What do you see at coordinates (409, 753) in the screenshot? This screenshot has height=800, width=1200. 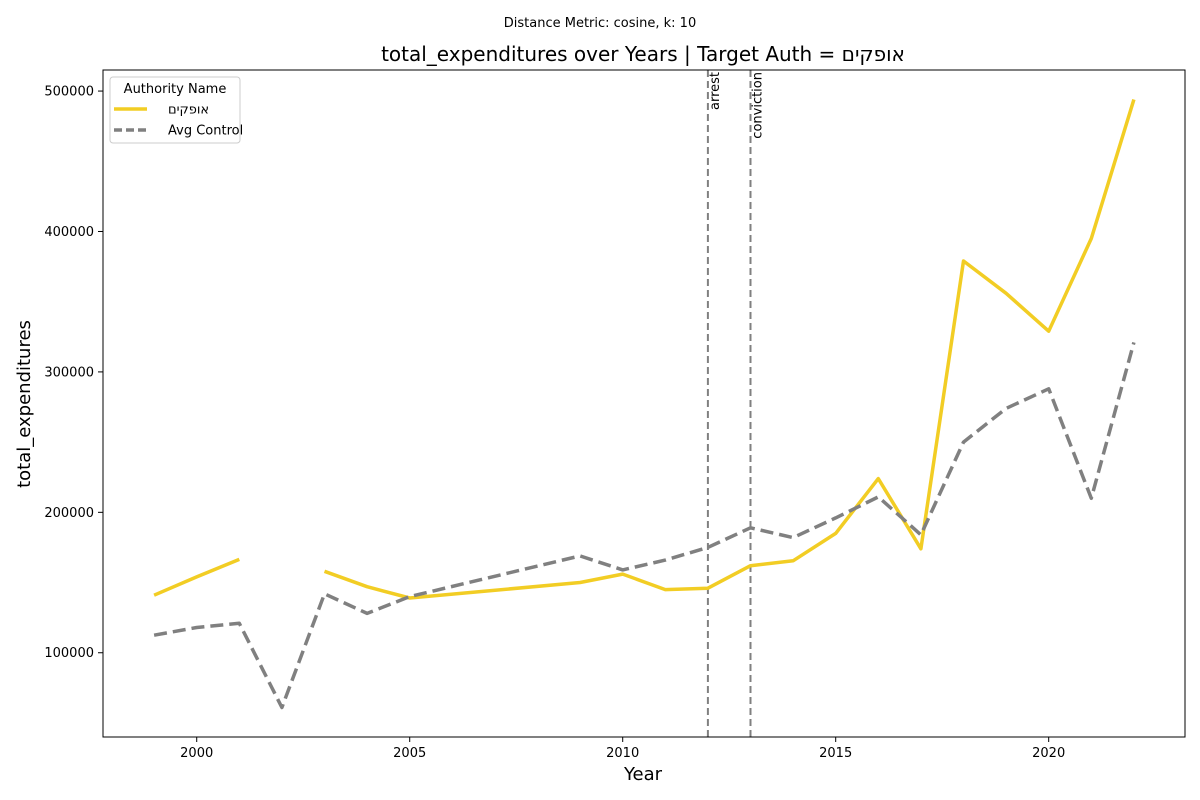 I see `x-tick-label-2005: 2005` at bounding box center [409, 753].